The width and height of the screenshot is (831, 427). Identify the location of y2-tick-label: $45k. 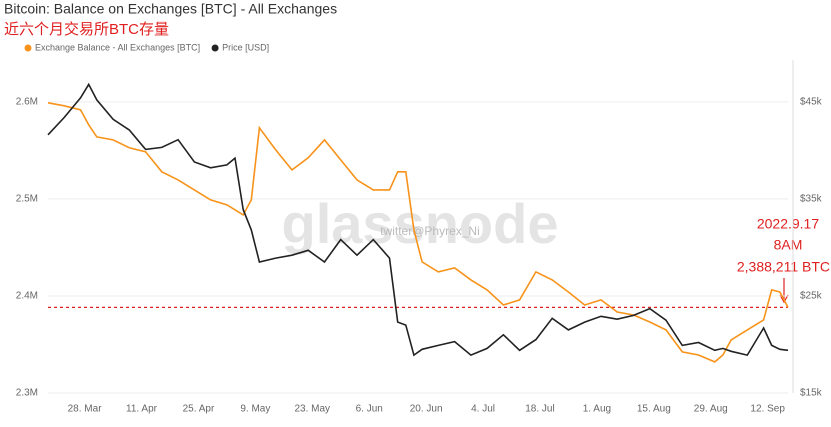
(811, 101).